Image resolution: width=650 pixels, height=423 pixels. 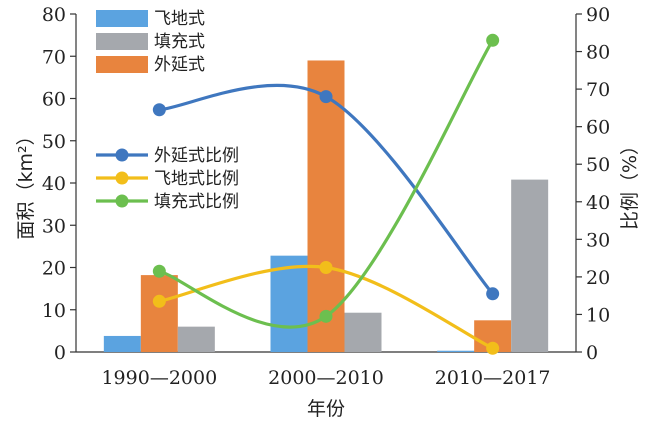 What do you see at coordinates (598, 240) in the screenshot?
I see `right-y-tick-label: 30` at bounding box center [598, 240].